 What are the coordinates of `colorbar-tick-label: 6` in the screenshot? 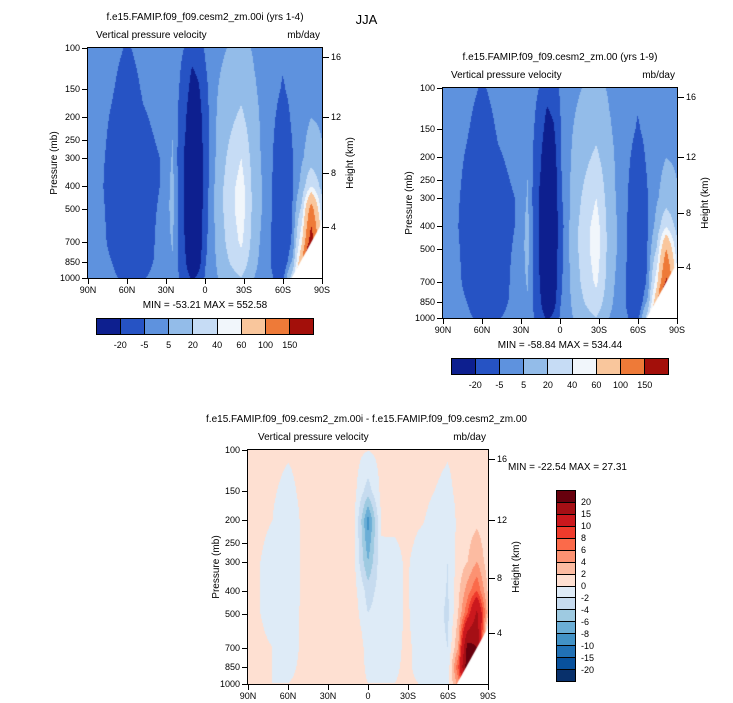 It's located at (584, 550).